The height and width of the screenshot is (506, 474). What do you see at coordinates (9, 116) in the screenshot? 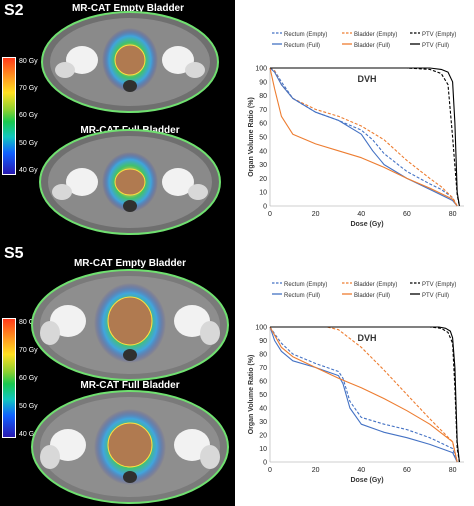
I see `dose-colorbar-s2` at bounding box center [9, 116].